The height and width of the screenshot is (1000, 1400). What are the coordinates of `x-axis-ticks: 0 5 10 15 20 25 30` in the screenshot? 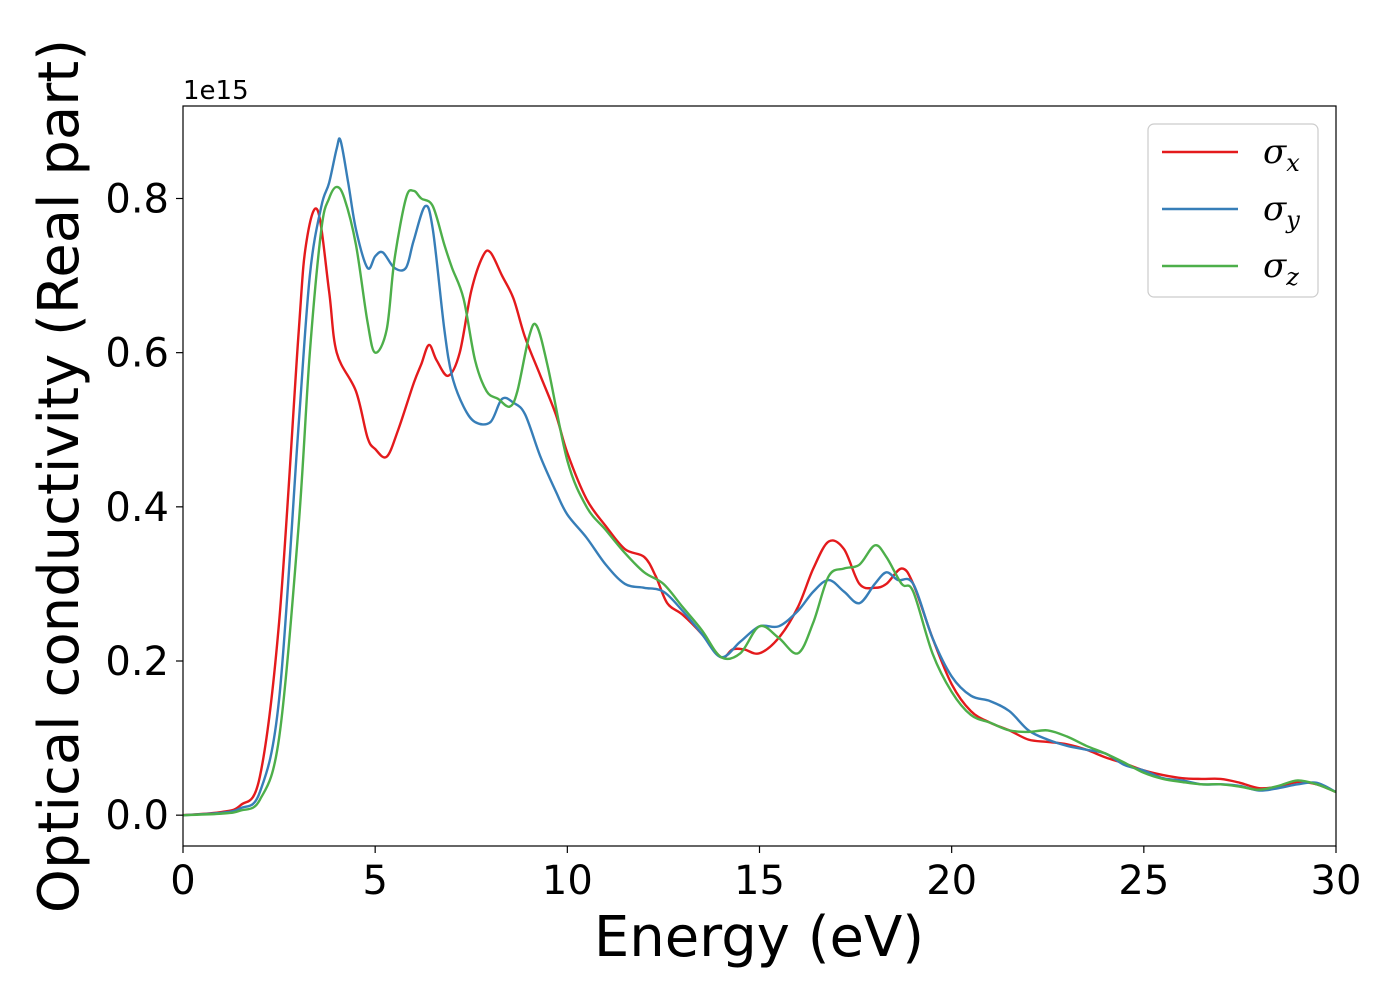 It's located at (765, 875).